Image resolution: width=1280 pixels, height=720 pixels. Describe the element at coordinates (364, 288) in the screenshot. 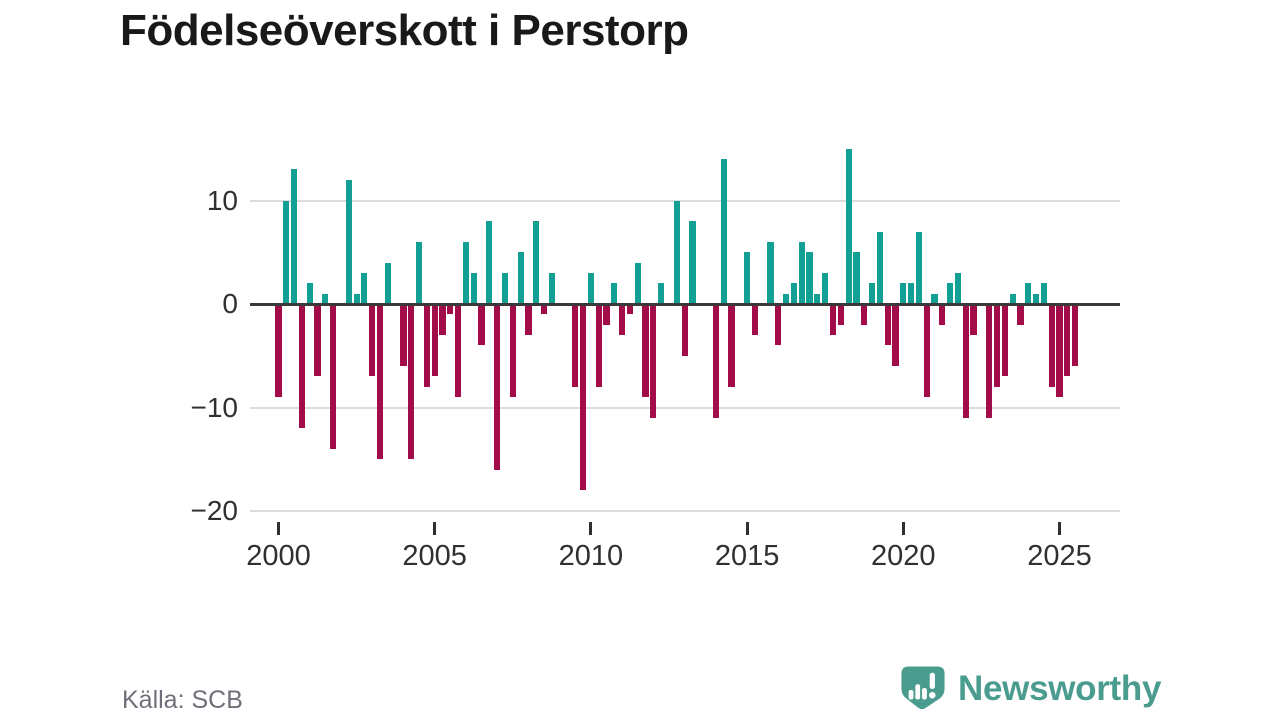

I see `bar-2002q4` at that location.